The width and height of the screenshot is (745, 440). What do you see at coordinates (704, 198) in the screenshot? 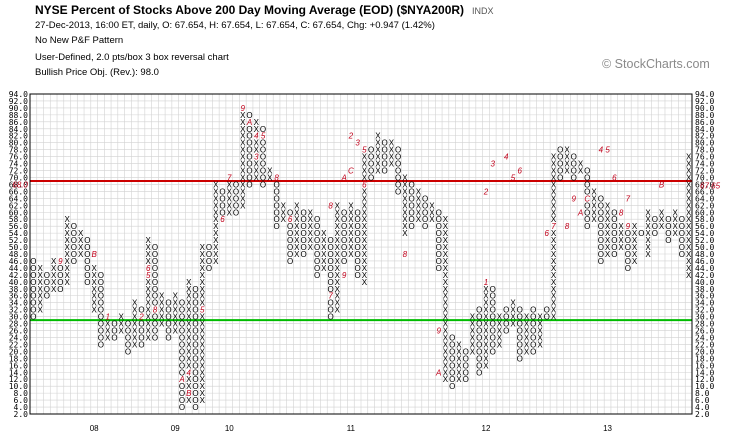
I see `y-tick-label: 64.0` at bounding box center [704, 198].